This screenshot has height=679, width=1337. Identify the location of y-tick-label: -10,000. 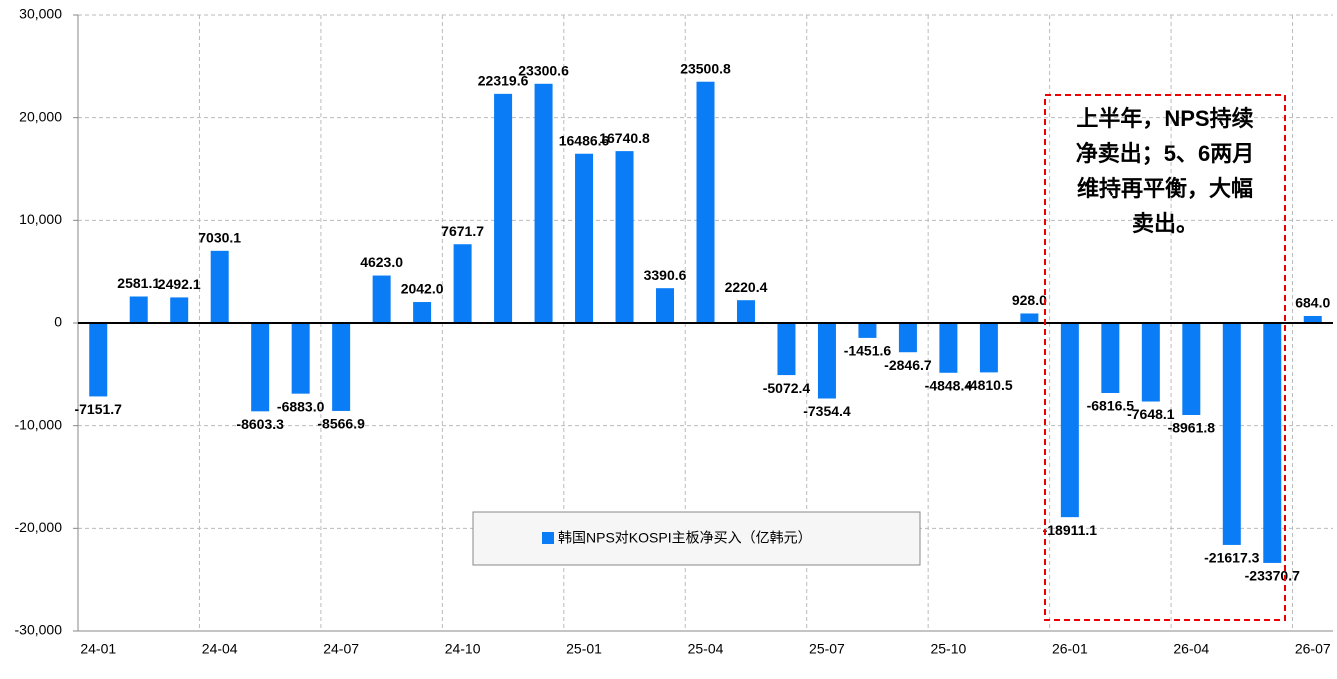
(39, 424).